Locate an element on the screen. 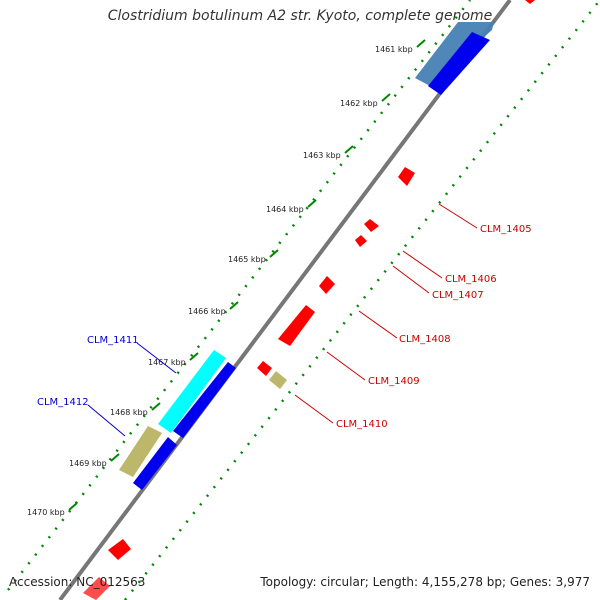 This screenshot has height=600, width=600. gene-label-clm-1406: CLM_1406 is located at coordinates (471, 279).